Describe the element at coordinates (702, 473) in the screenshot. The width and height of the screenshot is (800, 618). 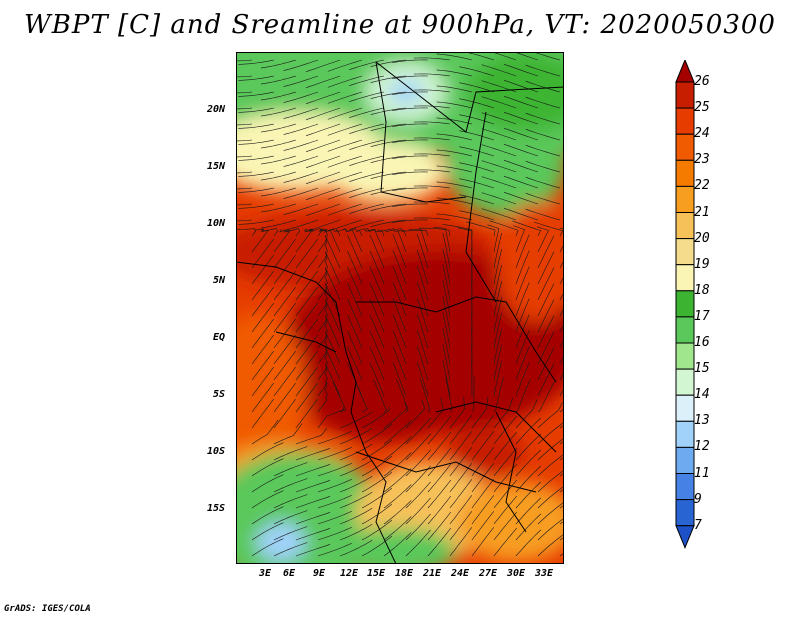
I see `colorbar-label: 11` at that location.